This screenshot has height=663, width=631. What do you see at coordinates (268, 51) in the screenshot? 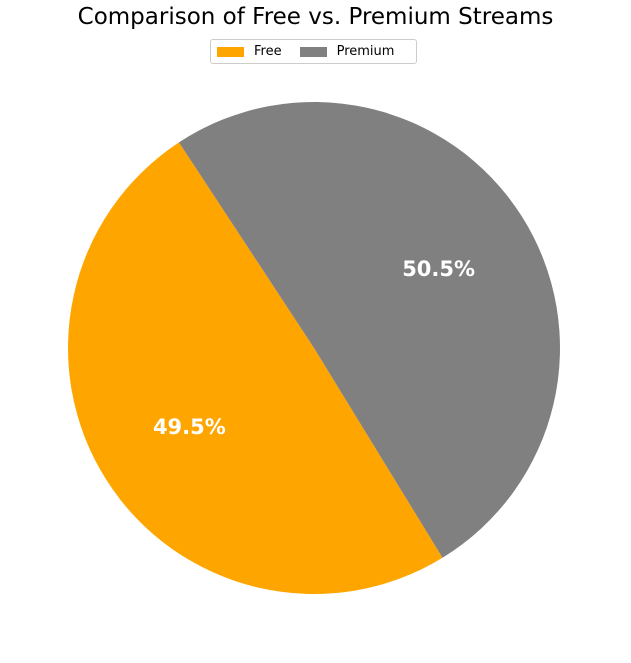
I see `legend-label-free: Free` at bounding box center [268, 51].